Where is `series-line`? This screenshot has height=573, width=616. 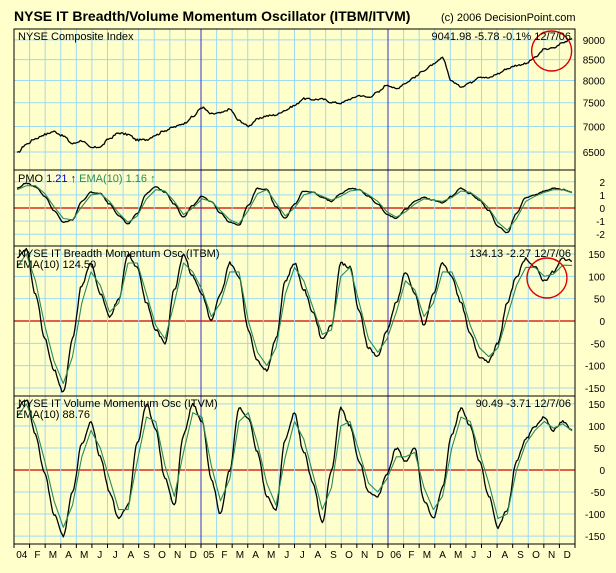
series-line is located at coordinates (294, 208).